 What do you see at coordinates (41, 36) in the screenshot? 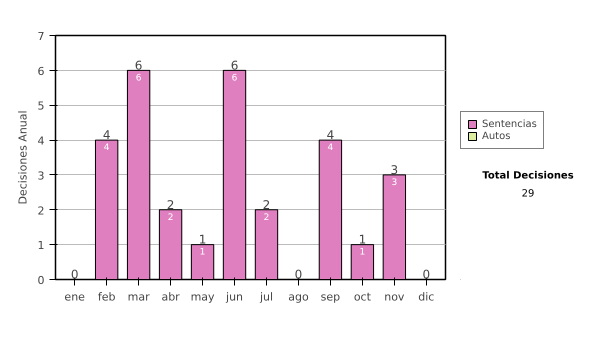
I see `y-tick-label: 7` at bounding box center [41, 36].